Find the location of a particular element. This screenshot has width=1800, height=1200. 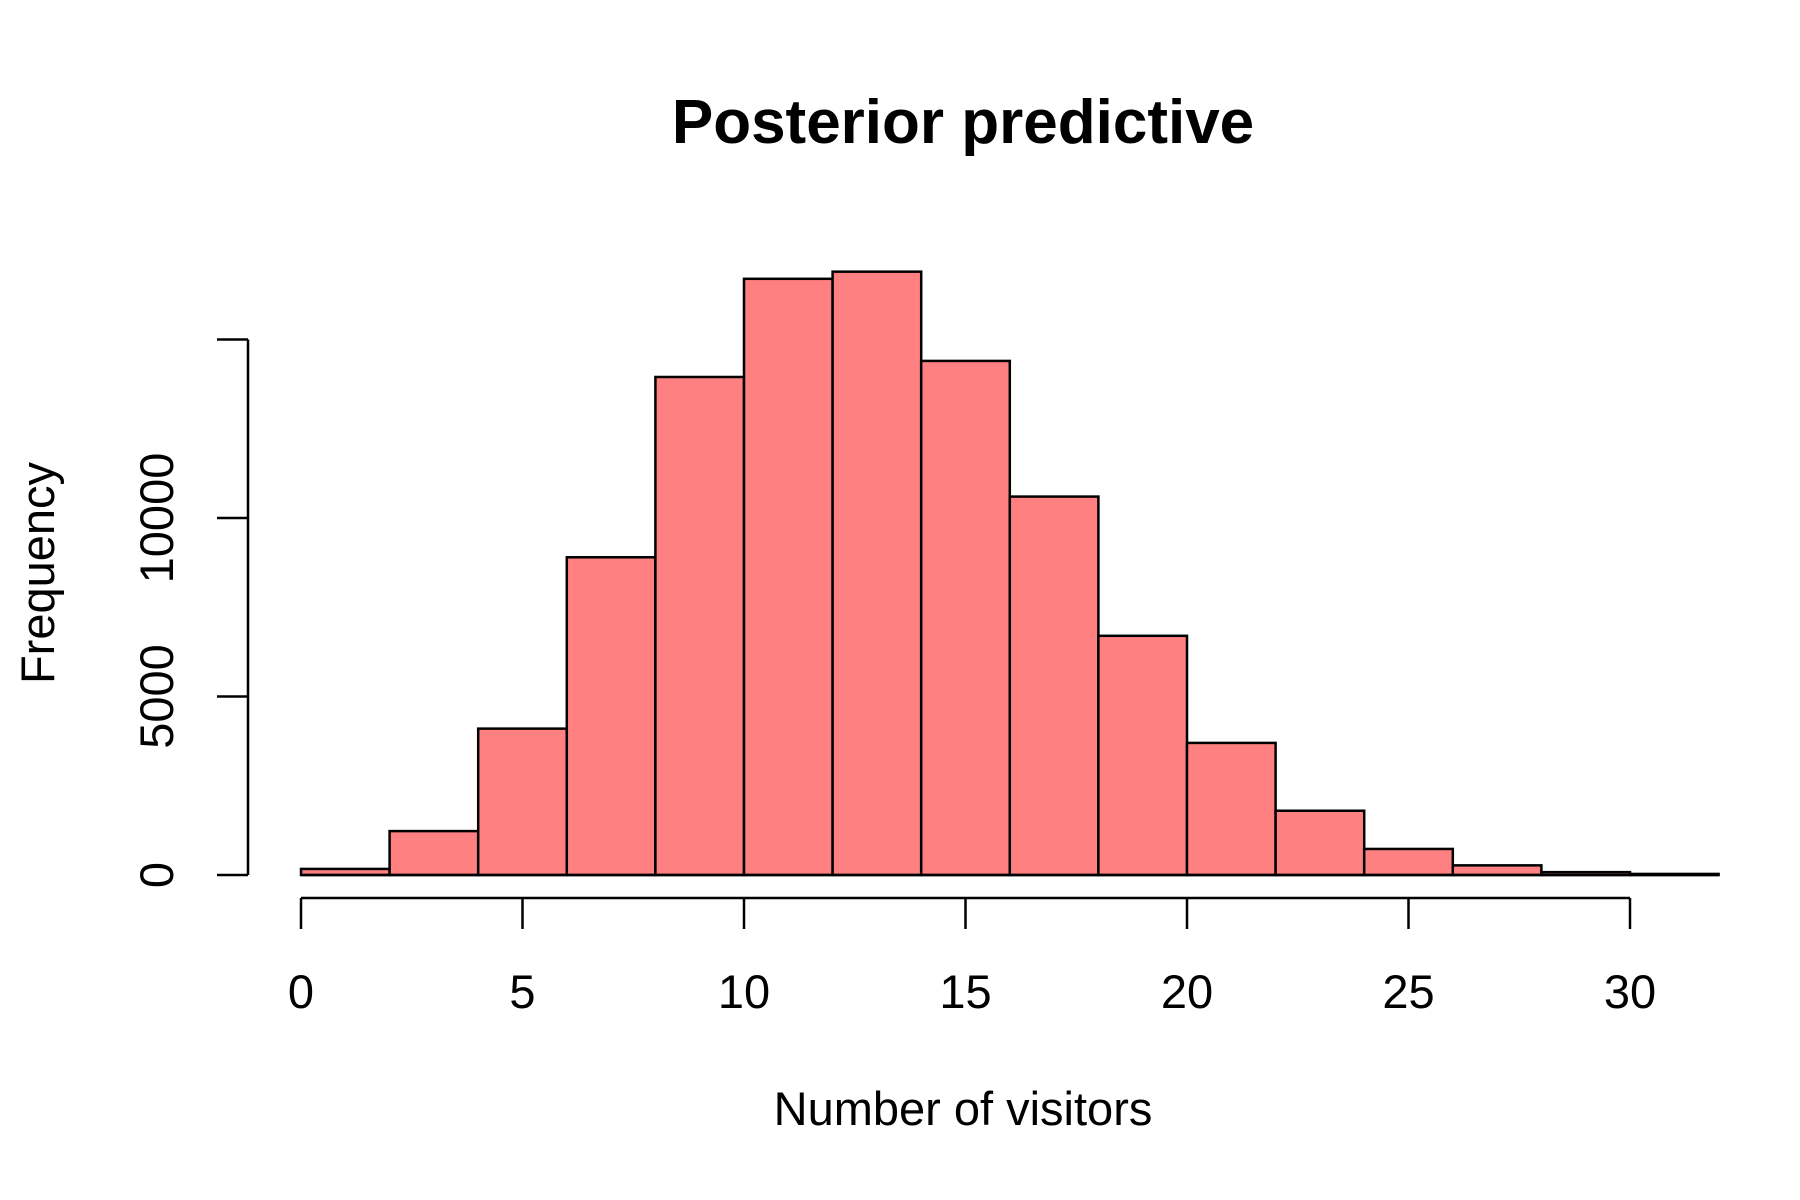

x-tick-label: 15 is located at coordinates (965, 991).